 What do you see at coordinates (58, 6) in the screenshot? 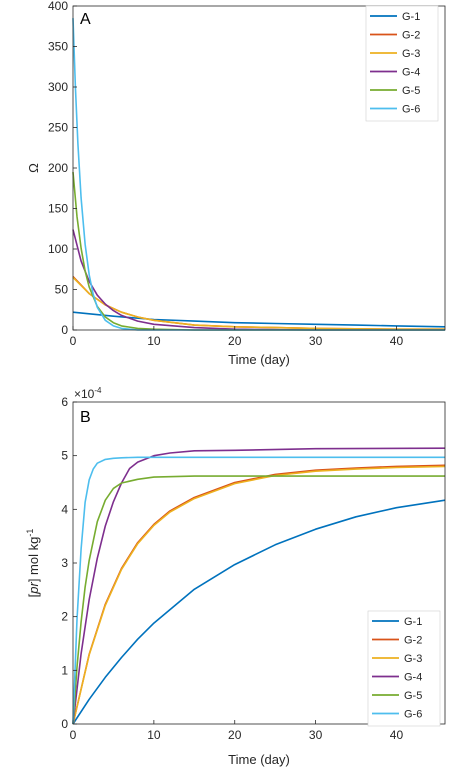
I see `y-tick-label: 400` at bounding box center [58, 6].